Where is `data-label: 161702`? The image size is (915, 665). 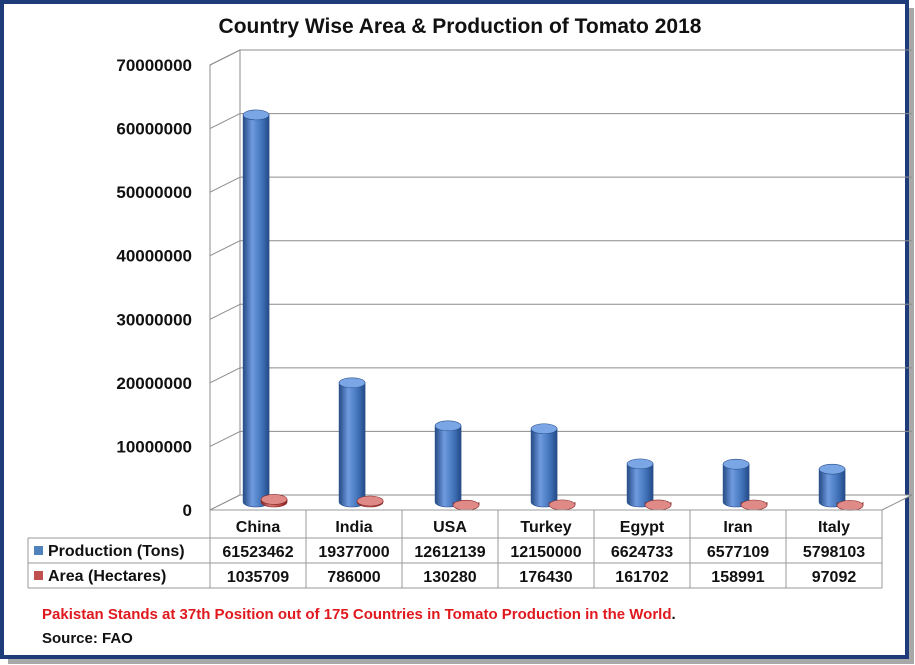 data-label: 161702 is located at coordinates (641, 577).